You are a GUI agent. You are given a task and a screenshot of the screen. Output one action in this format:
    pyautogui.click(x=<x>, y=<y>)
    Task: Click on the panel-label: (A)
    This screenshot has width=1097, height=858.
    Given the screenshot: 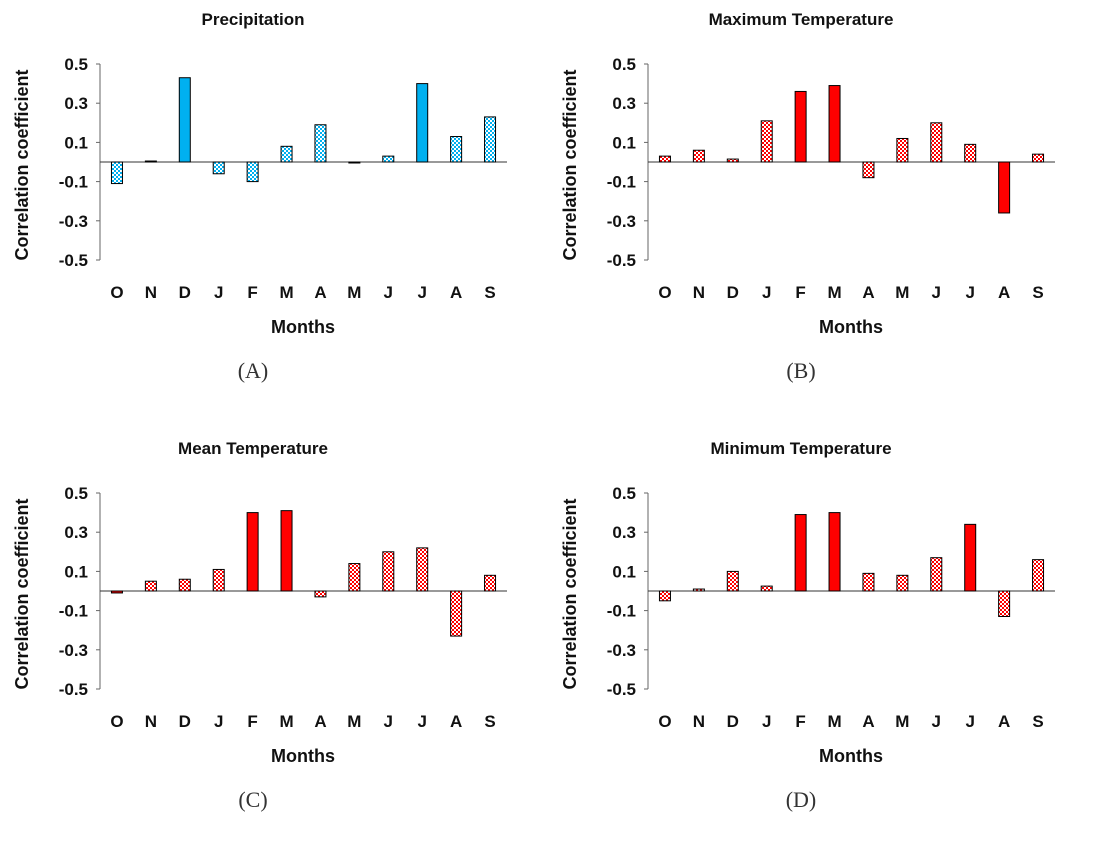 What is the action you would take?
    pyautogui.click(x=253, y=370)
    